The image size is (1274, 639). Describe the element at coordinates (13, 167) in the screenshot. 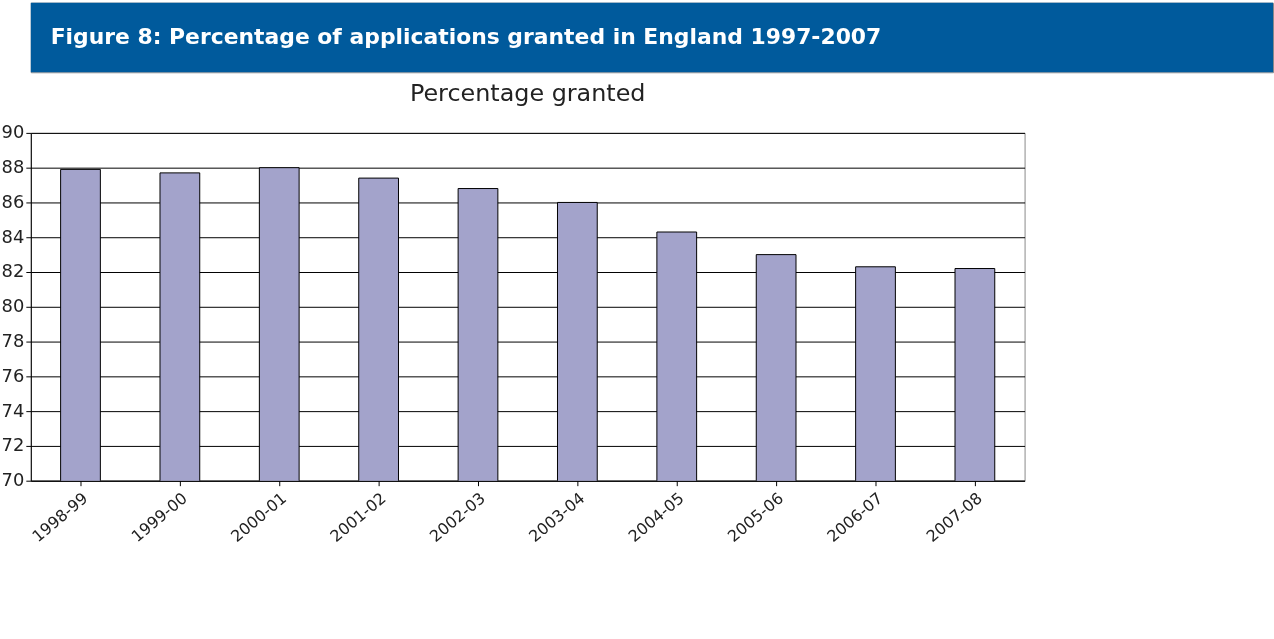

I see `y-tick-label: 88` at that location.